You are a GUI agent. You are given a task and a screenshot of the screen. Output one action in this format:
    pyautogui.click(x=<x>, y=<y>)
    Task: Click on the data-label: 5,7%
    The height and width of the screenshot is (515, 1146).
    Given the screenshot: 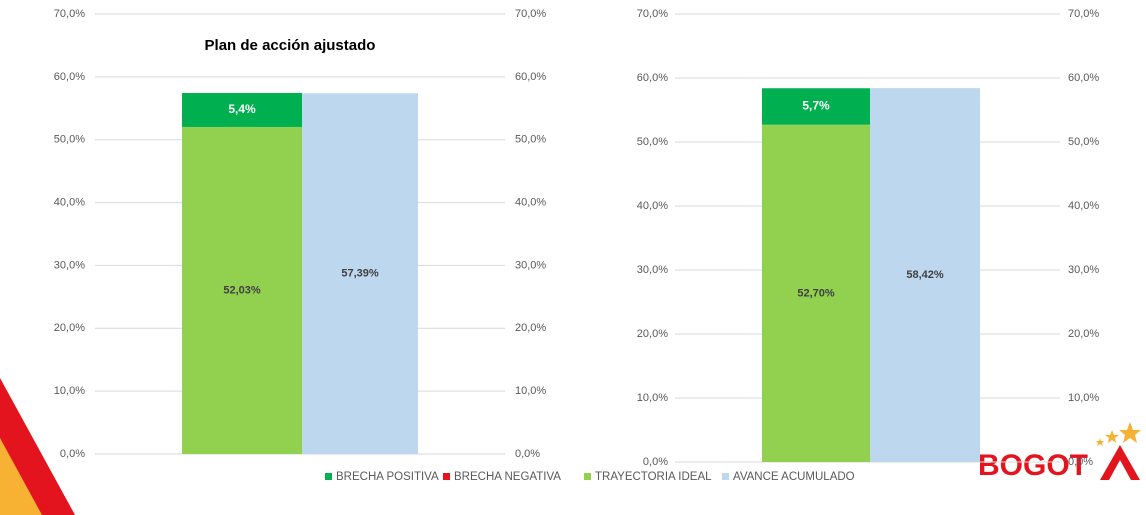 What is the action you would take?
    pyautogui.click(x=816, y=106)
    